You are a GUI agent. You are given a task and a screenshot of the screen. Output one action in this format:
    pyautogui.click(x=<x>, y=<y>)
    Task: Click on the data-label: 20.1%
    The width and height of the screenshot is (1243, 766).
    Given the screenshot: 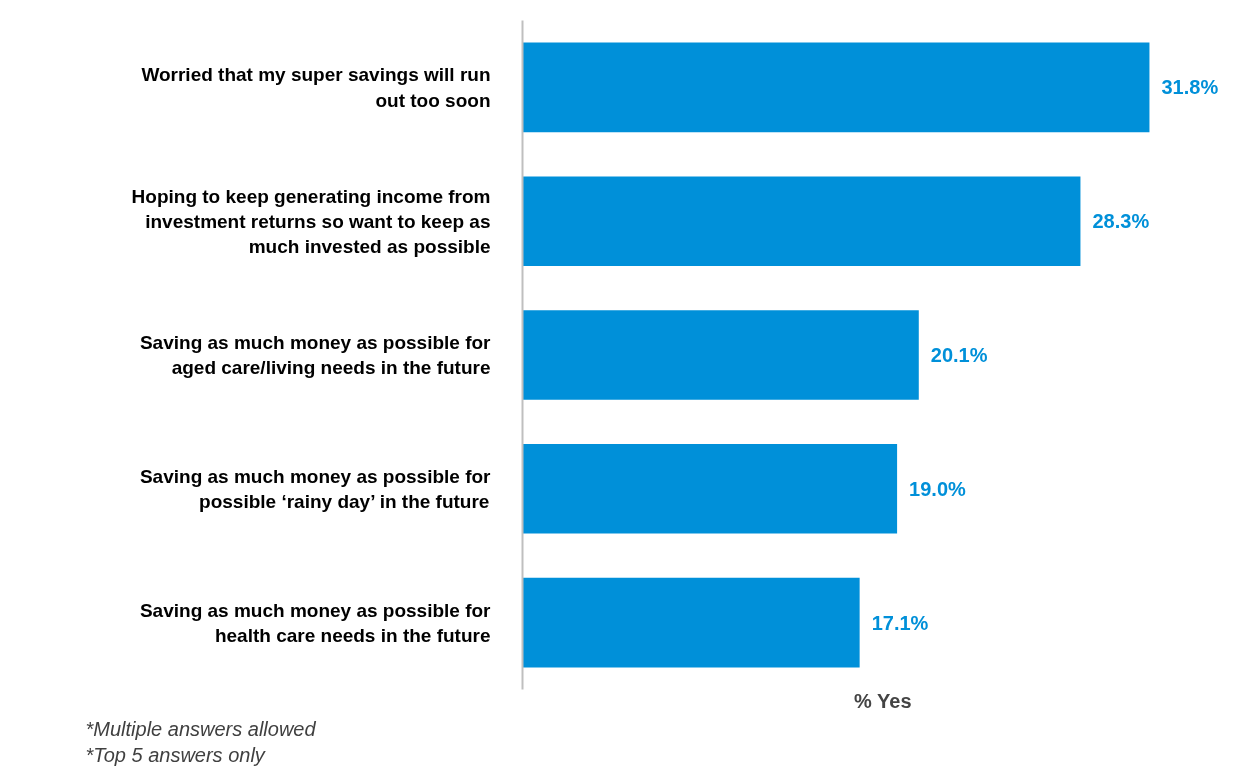 What is the action you would take?
    pyautogui.click(x=959, y=355)
    